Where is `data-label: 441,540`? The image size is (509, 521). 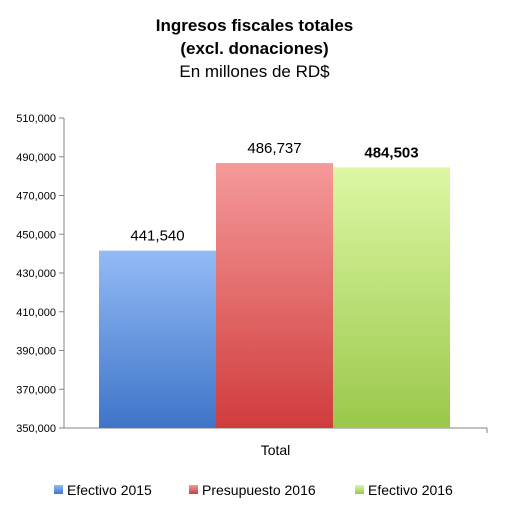 data-label: 441,540 is located at coordinates (157, 236).